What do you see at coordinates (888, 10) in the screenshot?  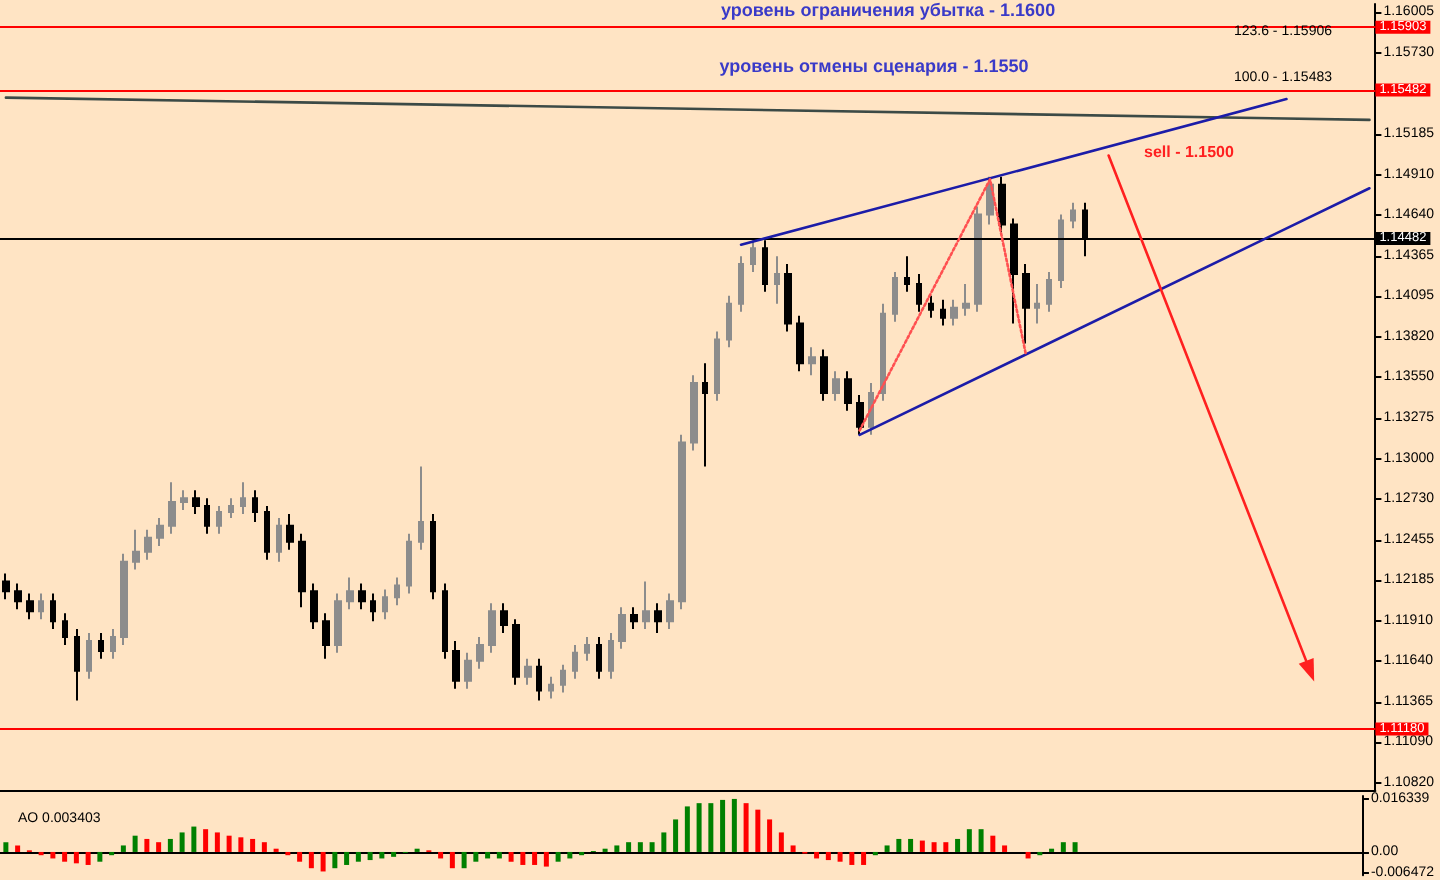 I see `annotation: уровень ограничения убытка - 1.1600` at bounding box center [888, 10].